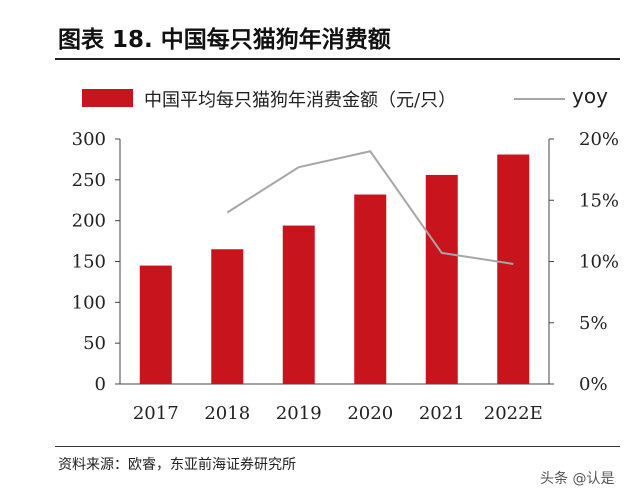 This screenshot has height=499, width=640. What do you see at coordinates (107, 98) in the screenshot?
I see `legend-bar-swatch` at bounding box center [107, 98].